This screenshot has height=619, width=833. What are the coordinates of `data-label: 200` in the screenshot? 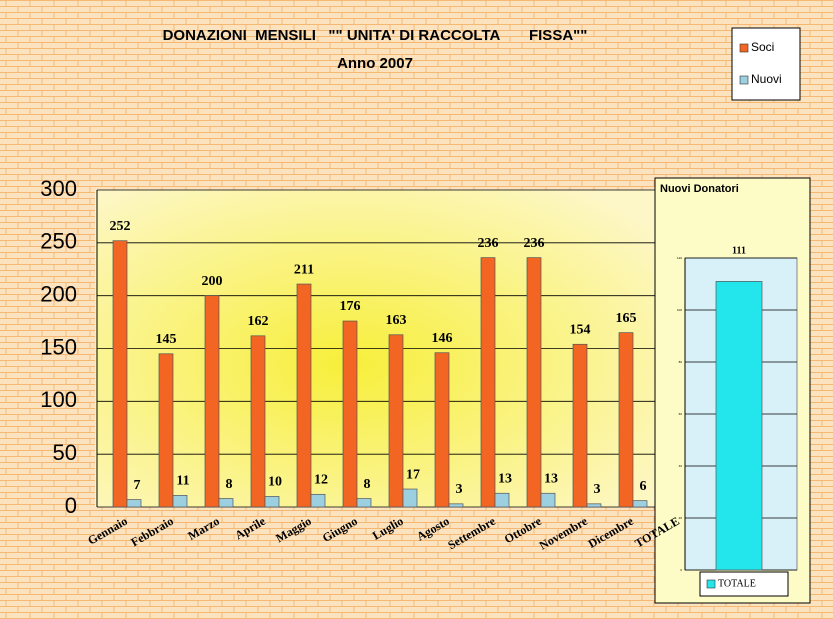 It's located at (212, 281).